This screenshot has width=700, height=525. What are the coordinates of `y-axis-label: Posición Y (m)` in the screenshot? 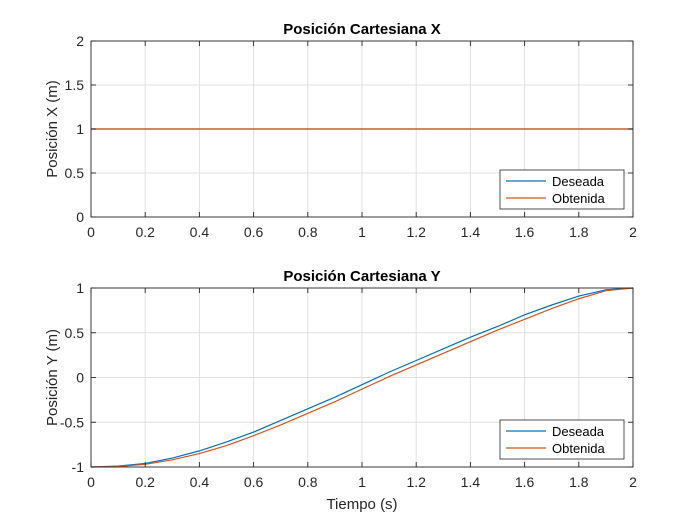 It's located at (52, 377).